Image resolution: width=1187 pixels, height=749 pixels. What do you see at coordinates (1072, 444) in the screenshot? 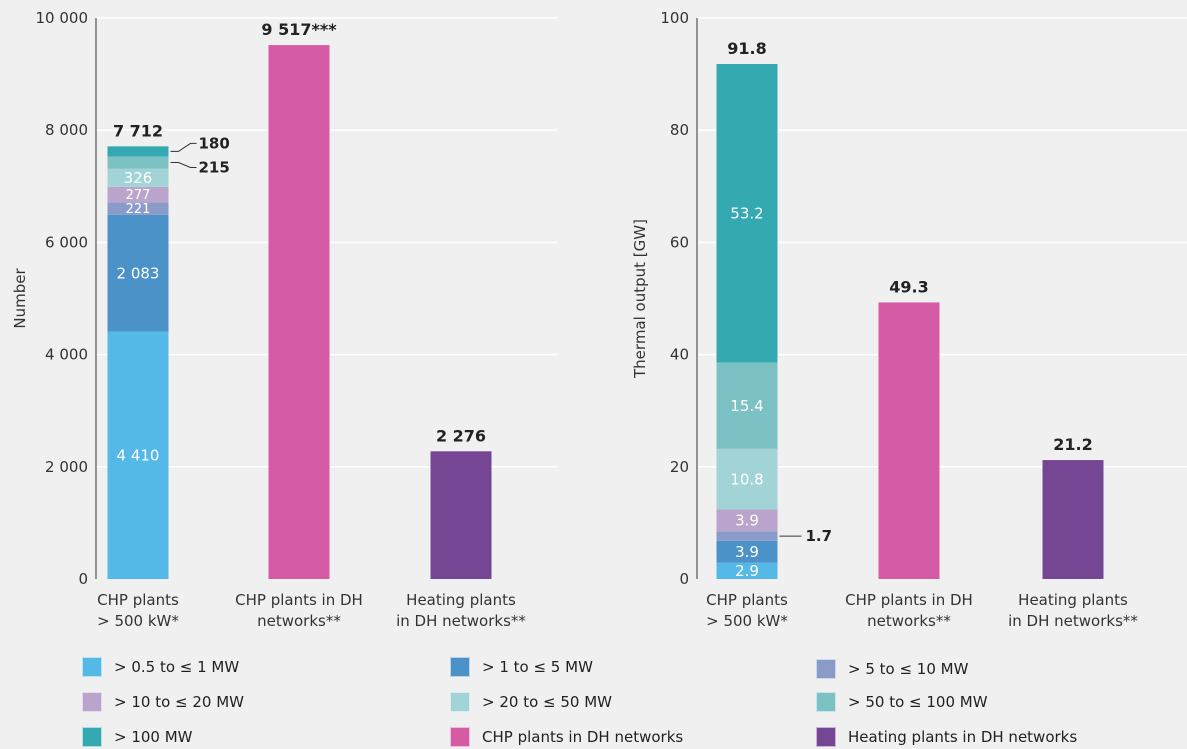
I see `bar-total-label: 21.2` at bounding box center [1072, 444].